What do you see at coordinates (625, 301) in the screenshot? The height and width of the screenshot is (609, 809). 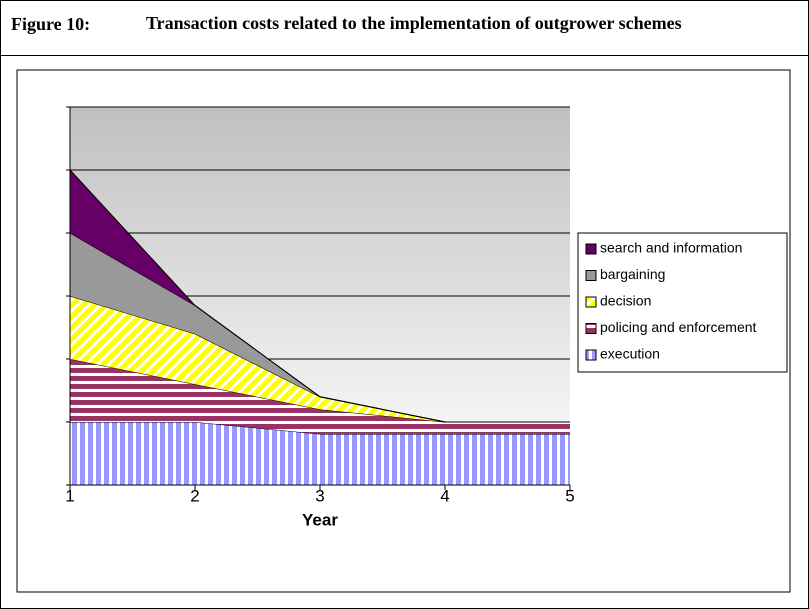 I see `legend-label: decision` at bounding box center [625, 301].